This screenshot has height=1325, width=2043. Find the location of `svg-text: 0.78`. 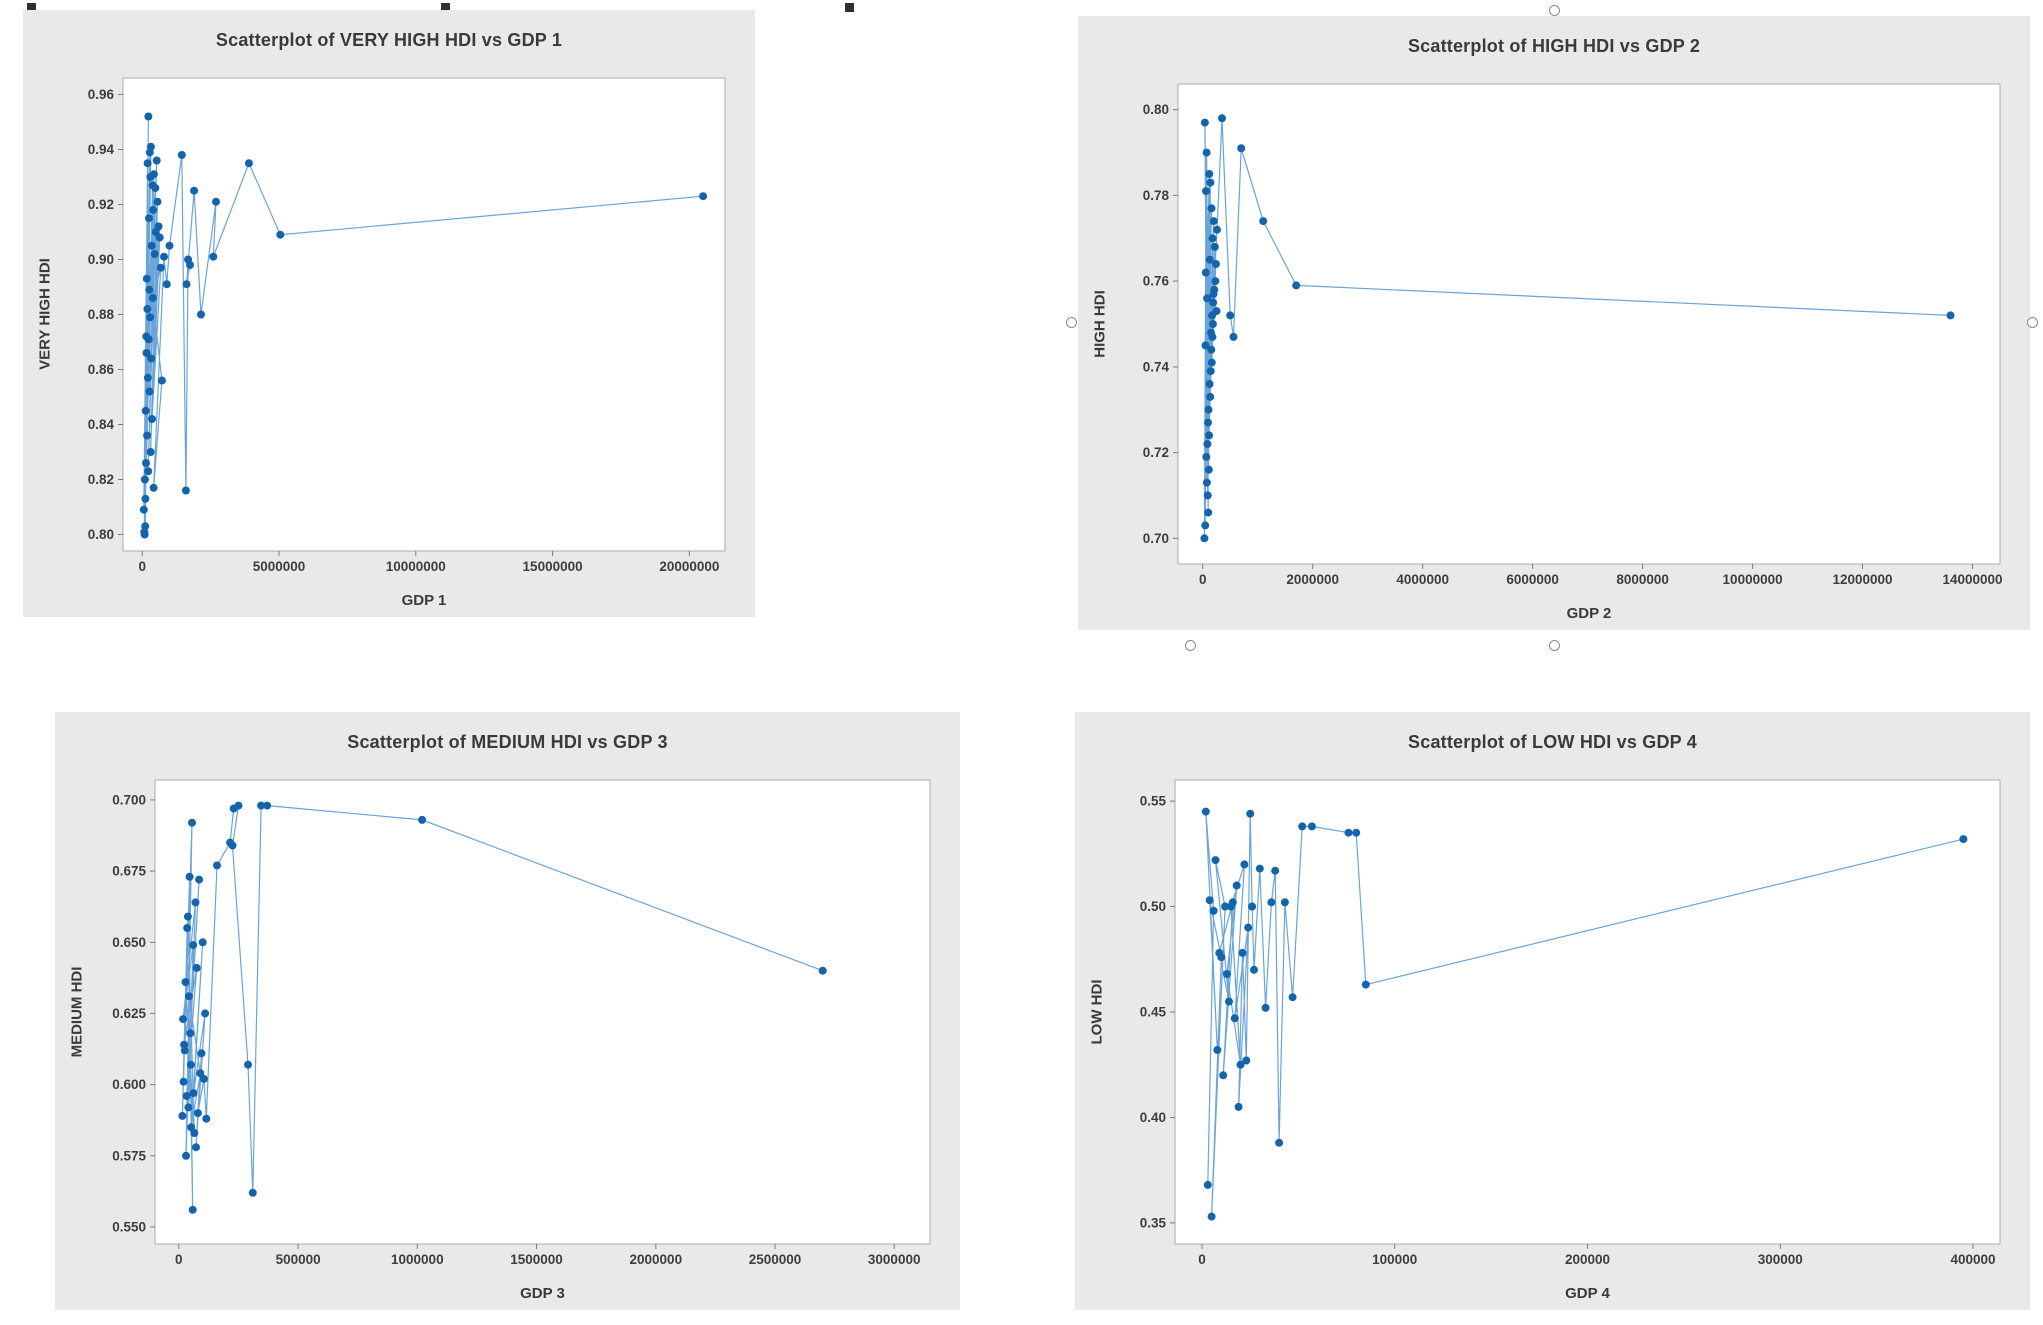

svg-text: 0.78 is located at coordinates (1156, 195).